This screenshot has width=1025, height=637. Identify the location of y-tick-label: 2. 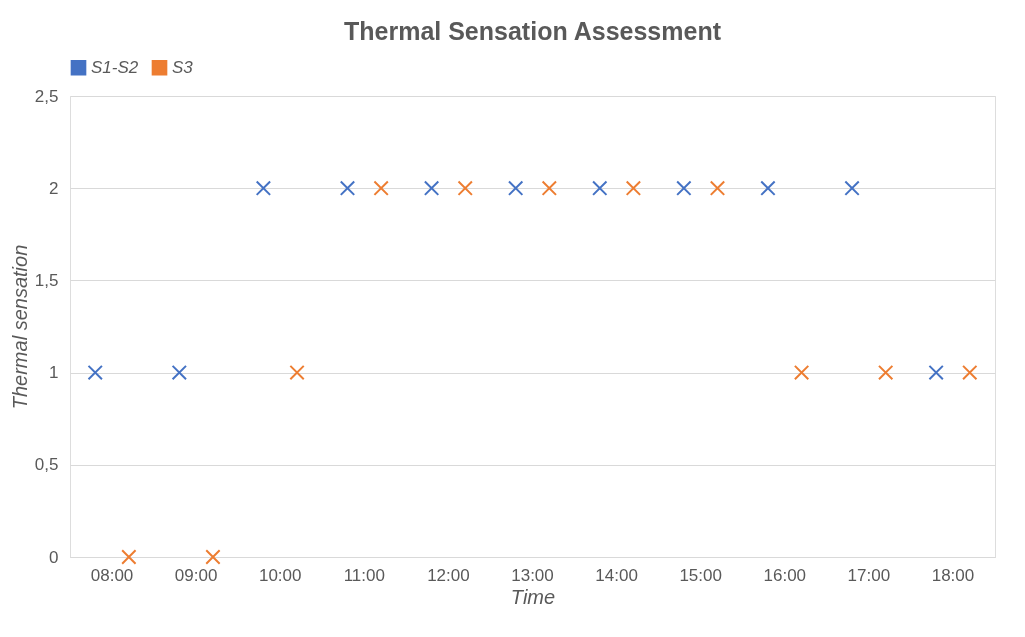
(54, 188).